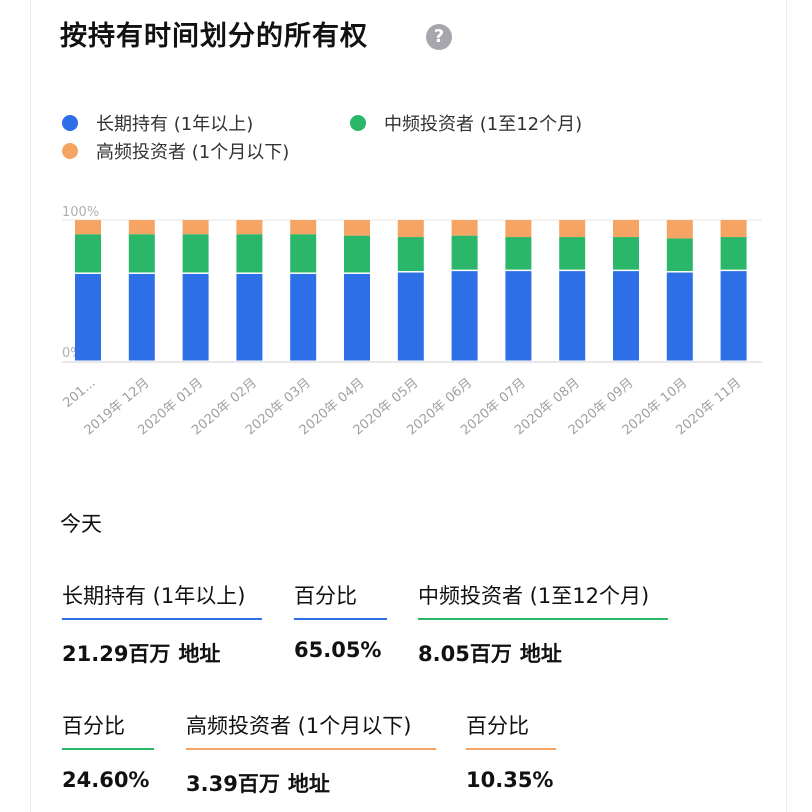 This screenshot has width=812, height=812. I want to click on stat-short-pct: 百分比 10.35%, so click(511, 751).